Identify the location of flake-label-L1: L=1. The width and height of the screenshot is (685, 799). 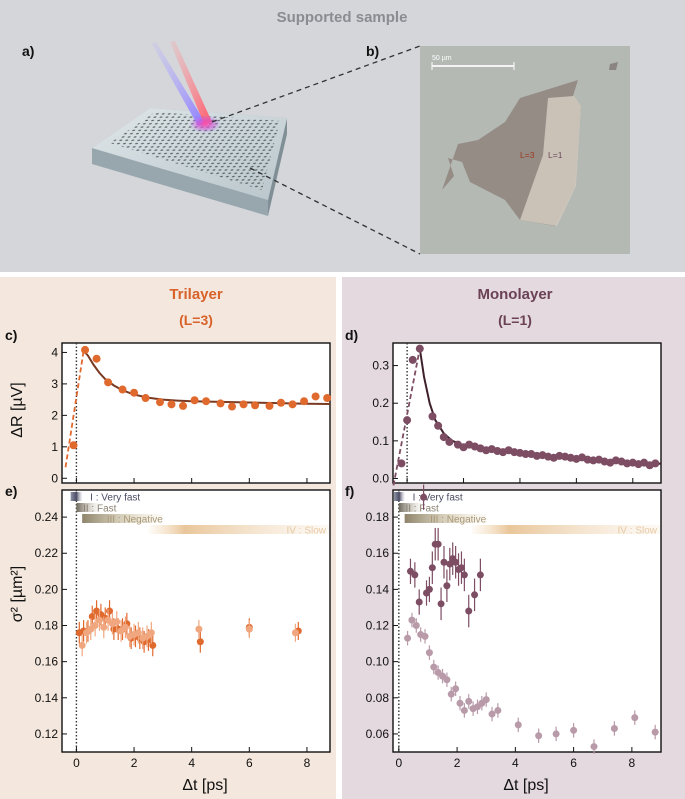
(555, 155).